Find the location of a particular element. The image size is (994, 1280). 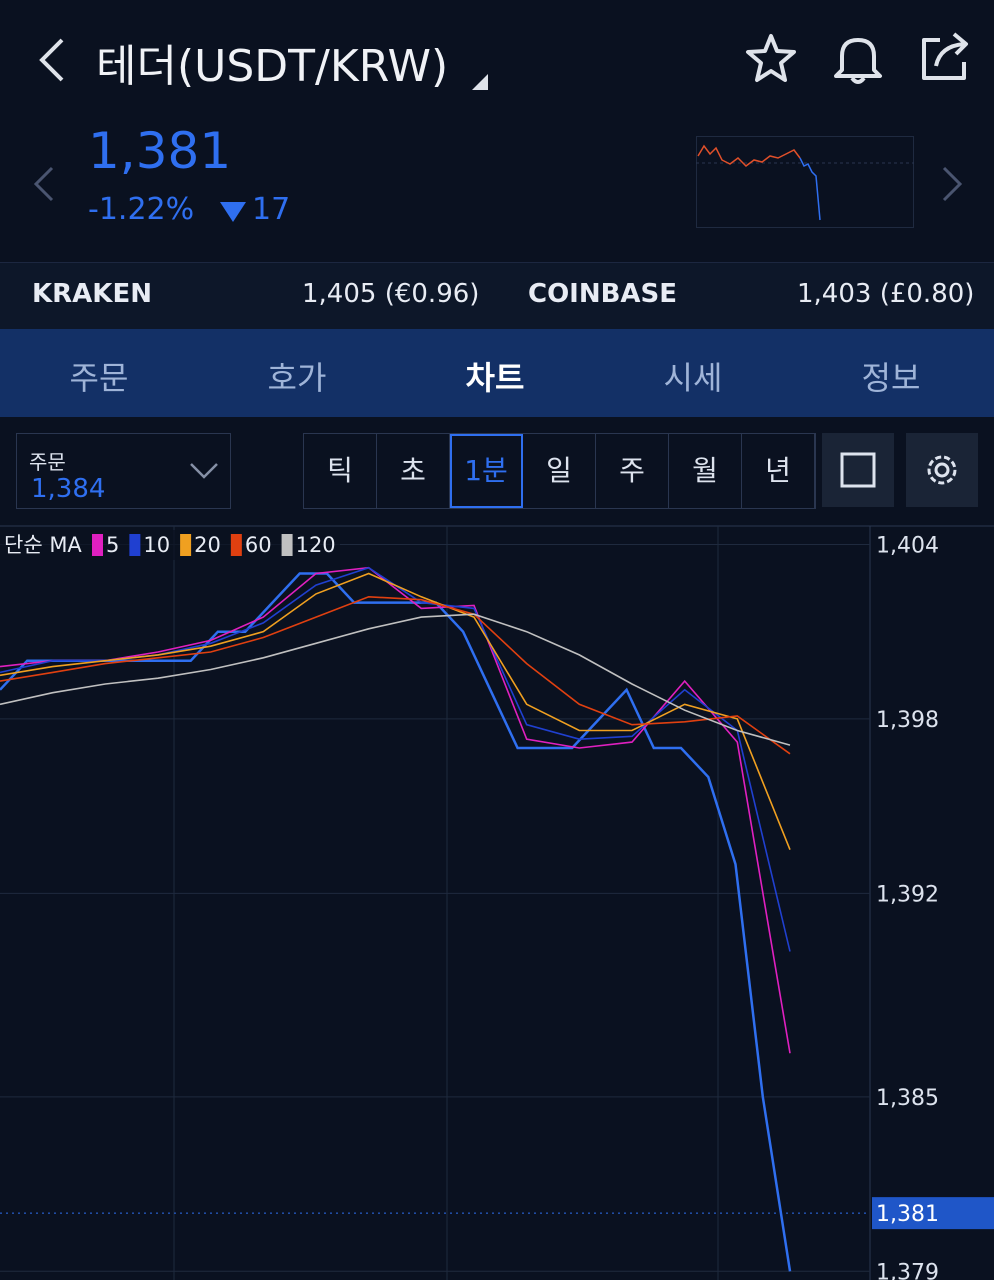

exchange-name: COINBASE is located at coordinates (603, 294).